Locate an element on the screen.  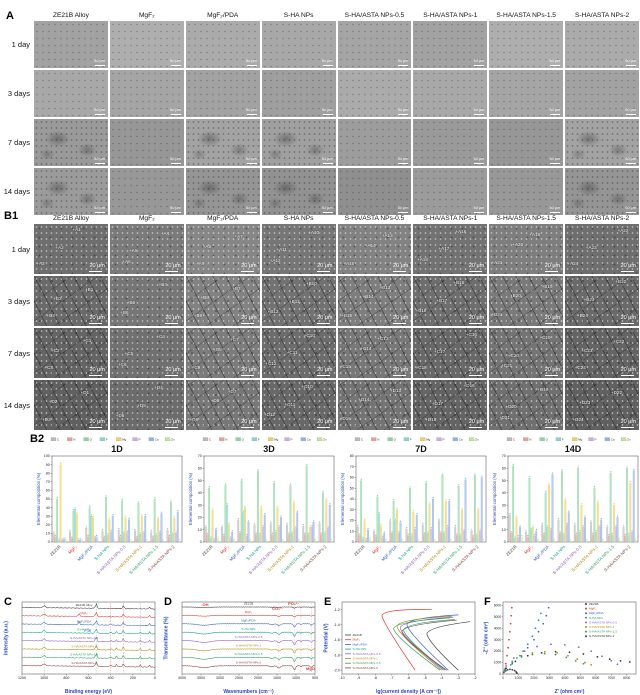
svg-text: 14D is located at coordinates (573, 449).